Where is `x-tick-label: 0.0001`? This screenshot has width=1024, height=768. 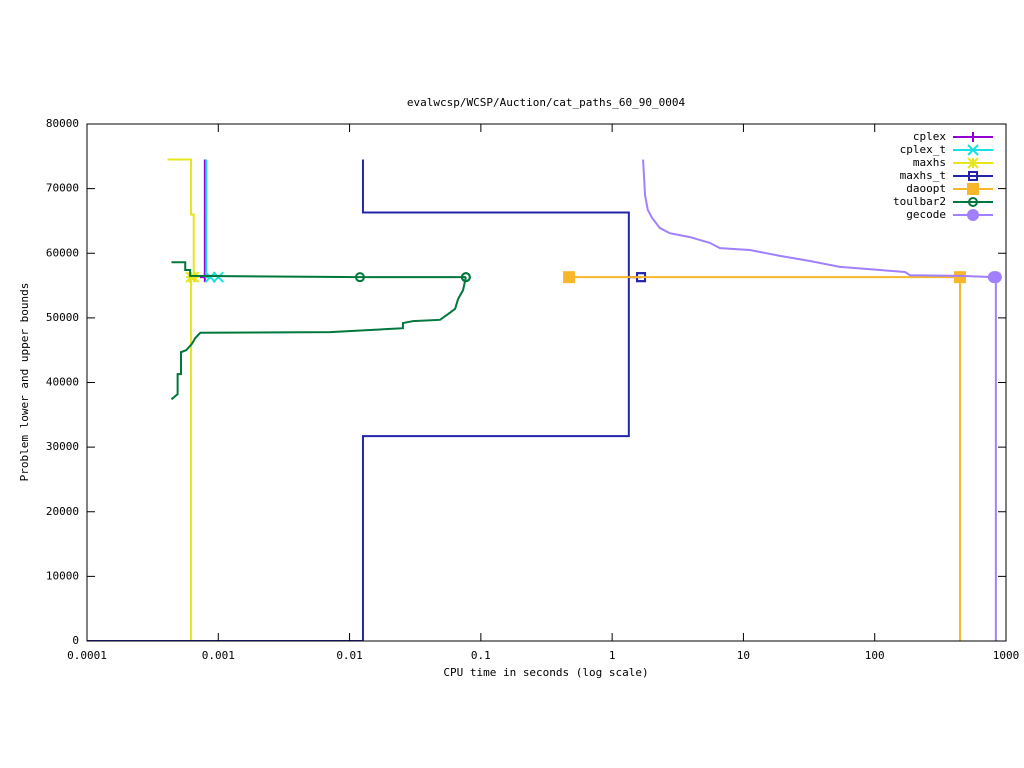 x-tick-label: 0.0001 is located at coordinates (87, 655).